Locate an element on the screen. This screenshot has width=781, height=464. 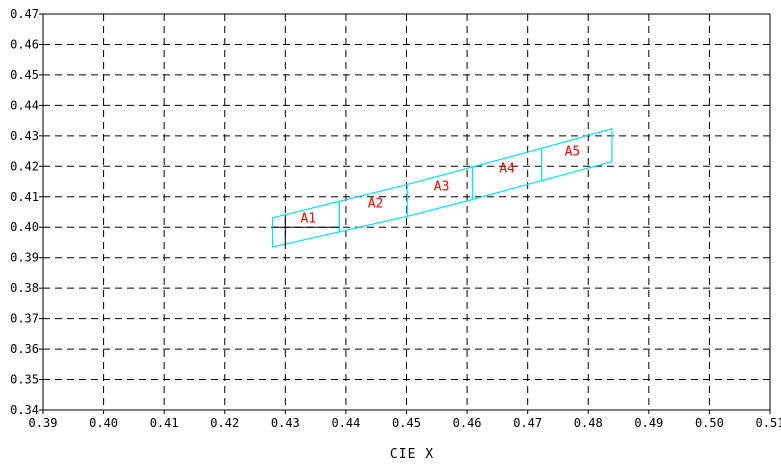
y-tick-label: 0.40 is located at coordinates (24, 227).